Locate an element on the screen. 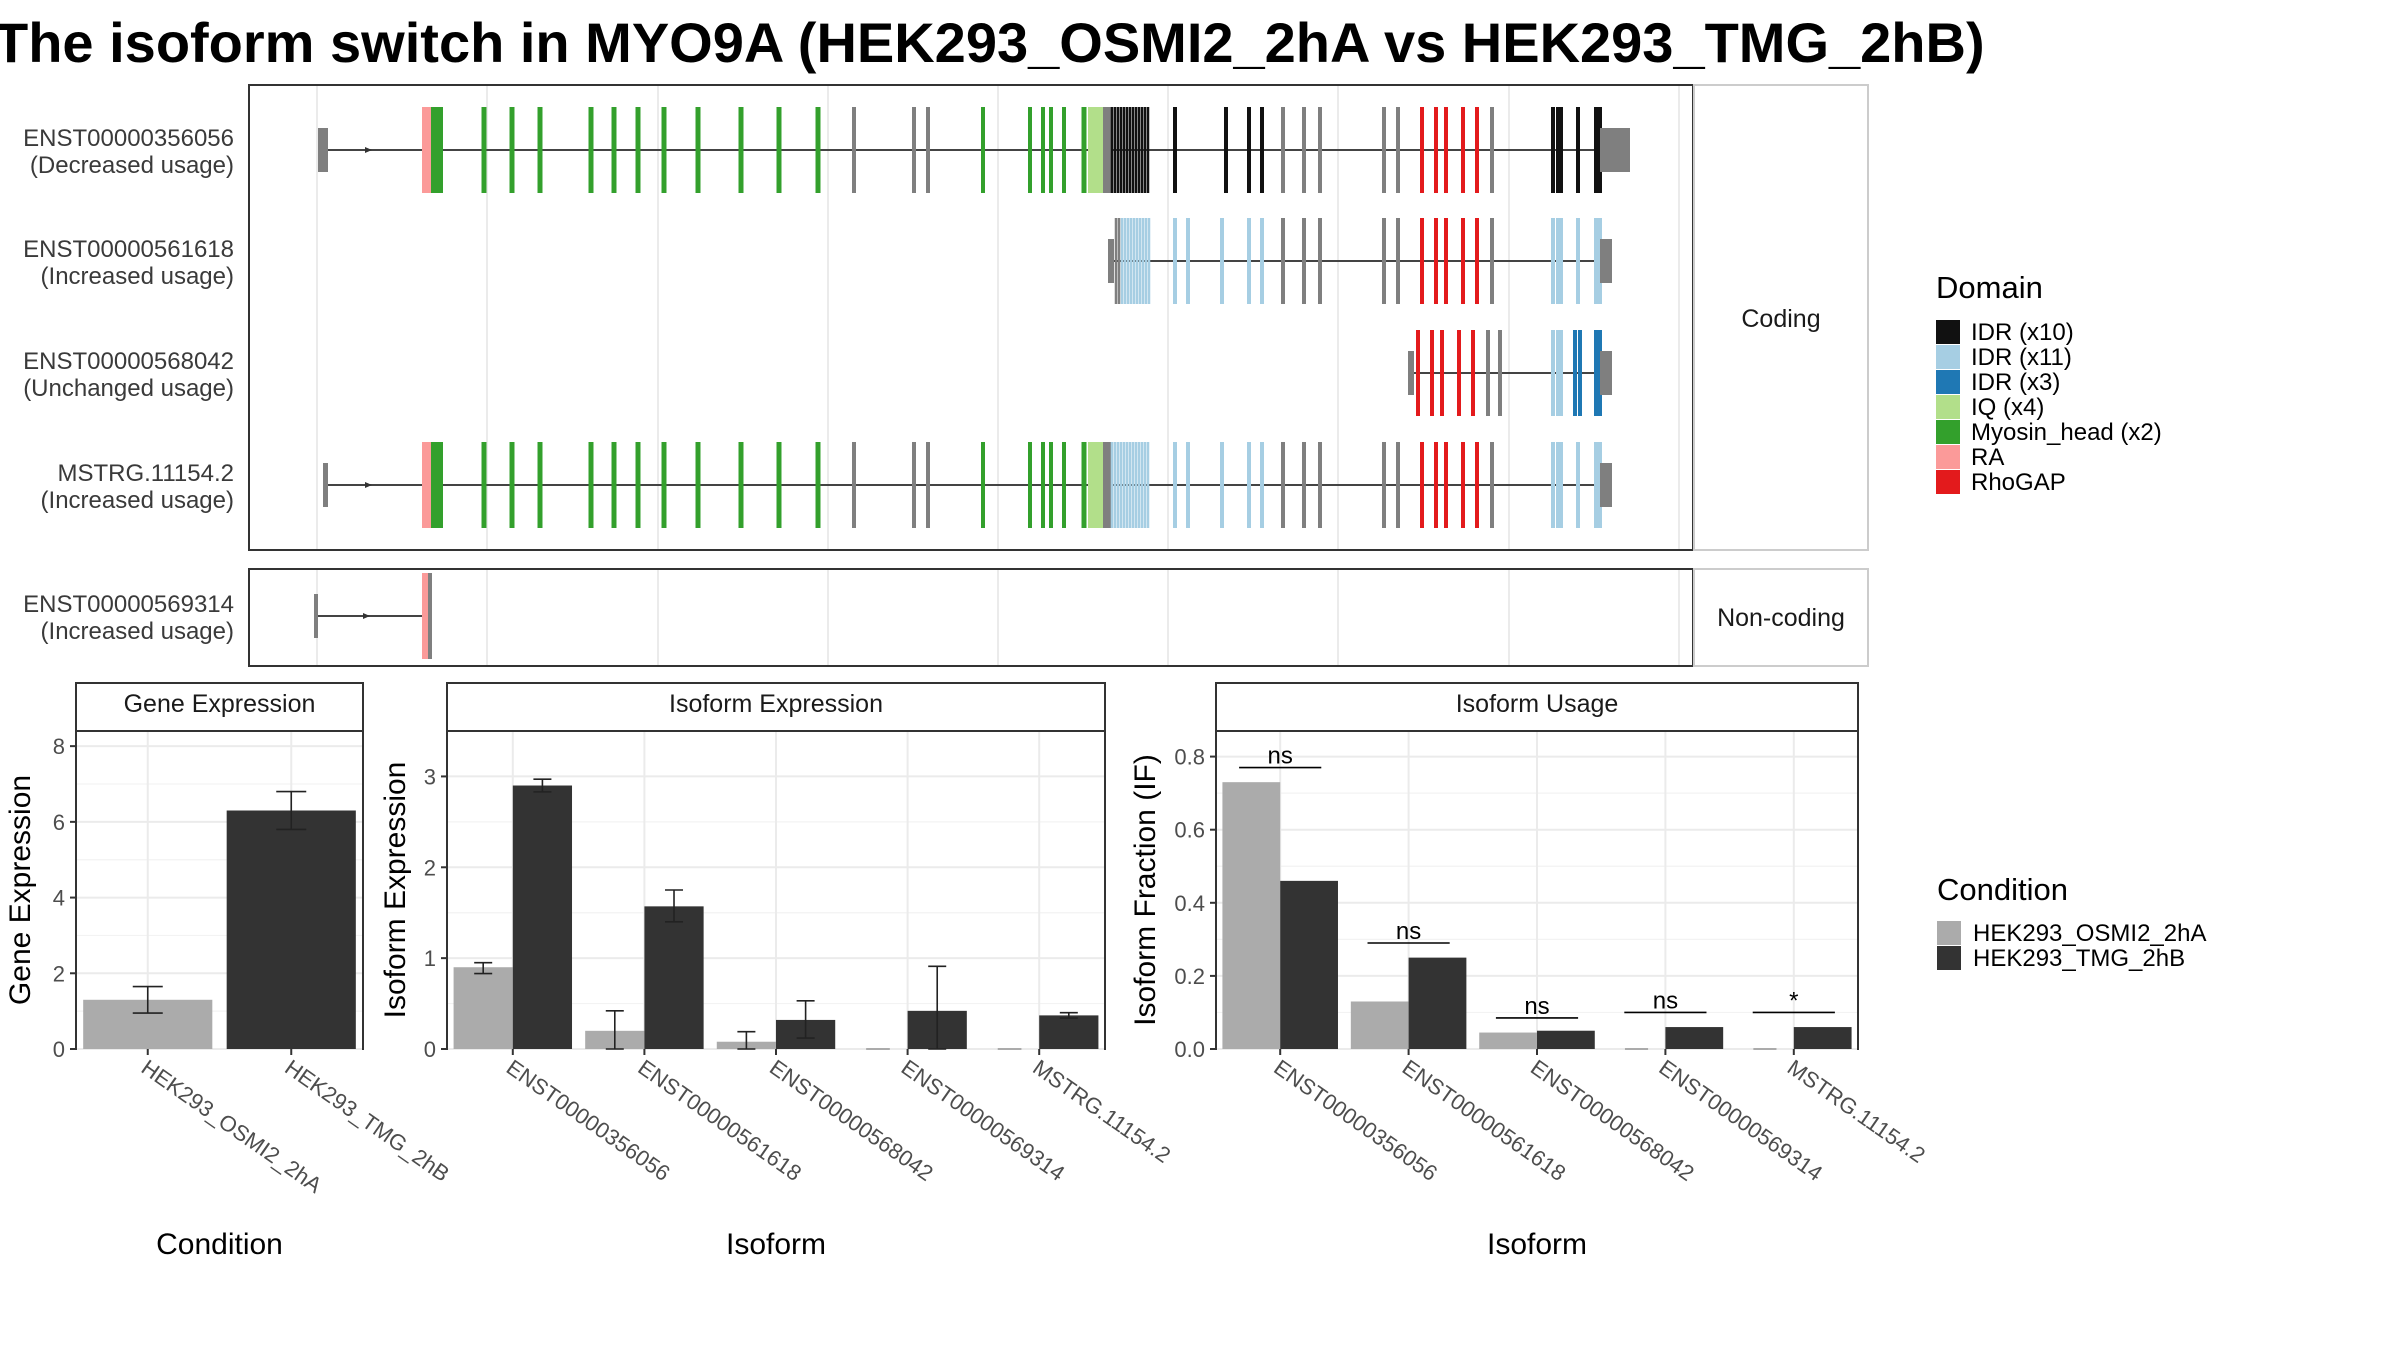  transcript-label-id: ENST00000569314 is located at coordinates (128, 604).